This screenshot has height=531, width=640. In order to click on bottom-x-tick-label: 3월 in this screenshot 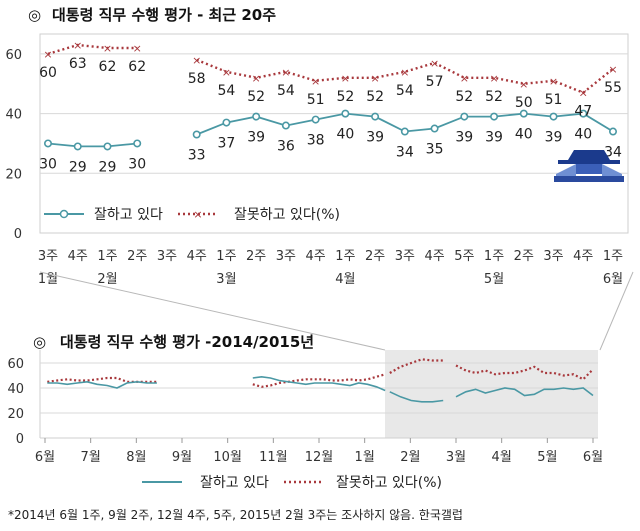, I will do `click(456, 457)`.